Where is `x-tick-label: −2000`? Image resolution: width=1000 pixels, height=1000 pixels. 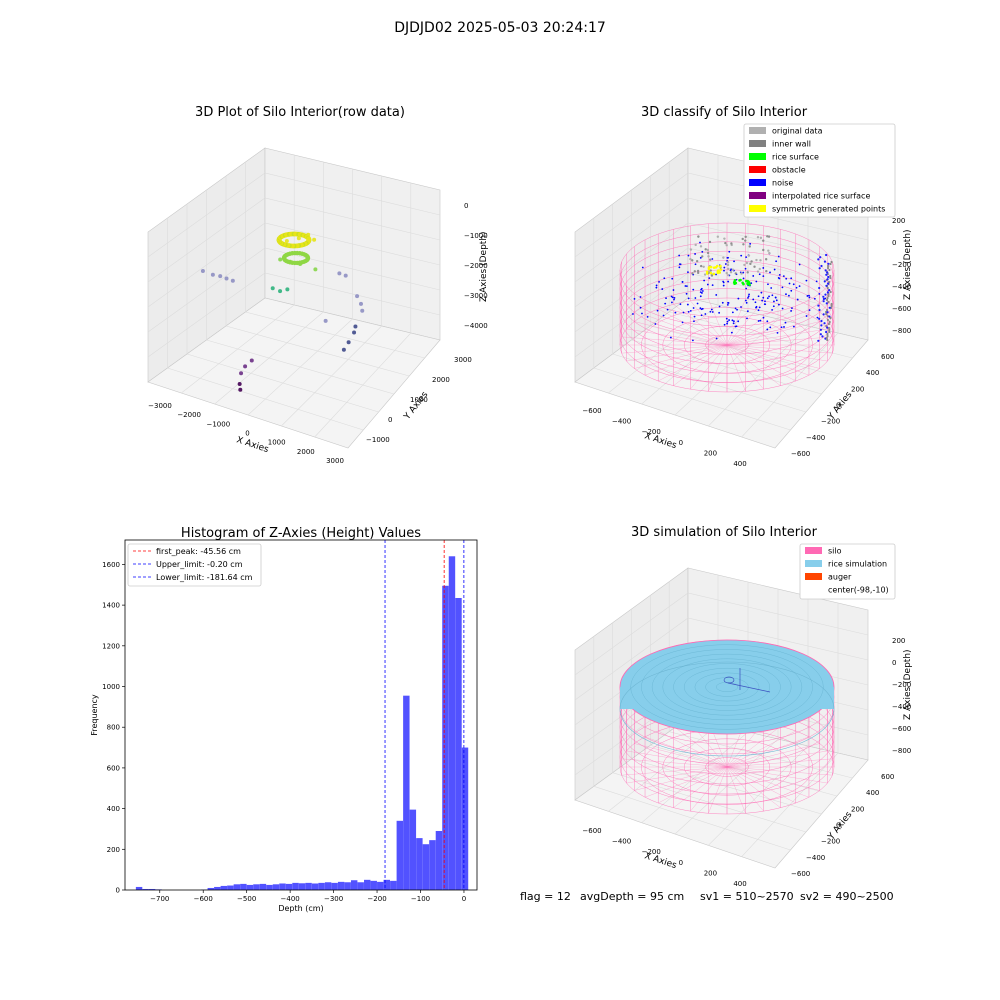 x-tick-label: −2000 is located at coordinates (189, 415).